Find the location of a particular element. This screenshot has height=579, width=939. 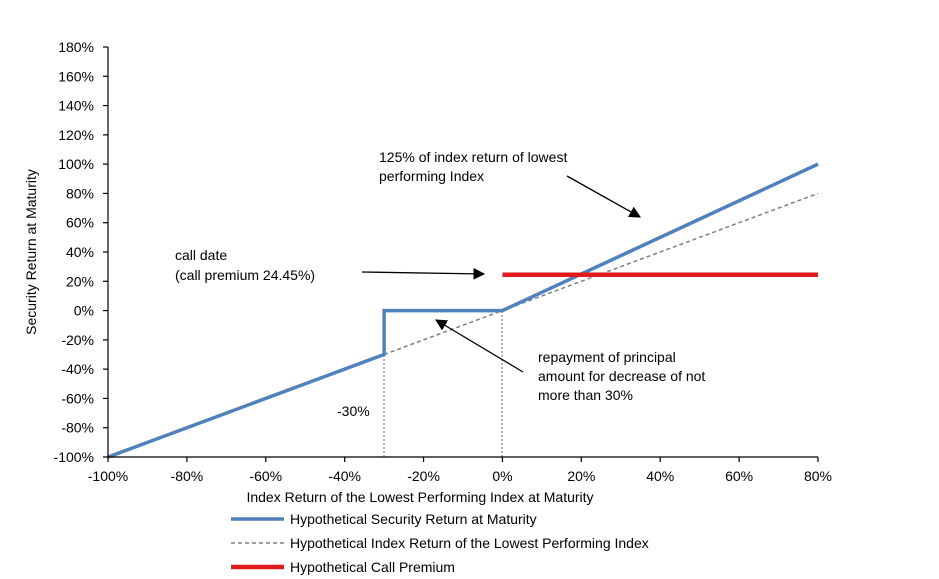

y-tick-label: 180% is located at coordinates (76, 47).